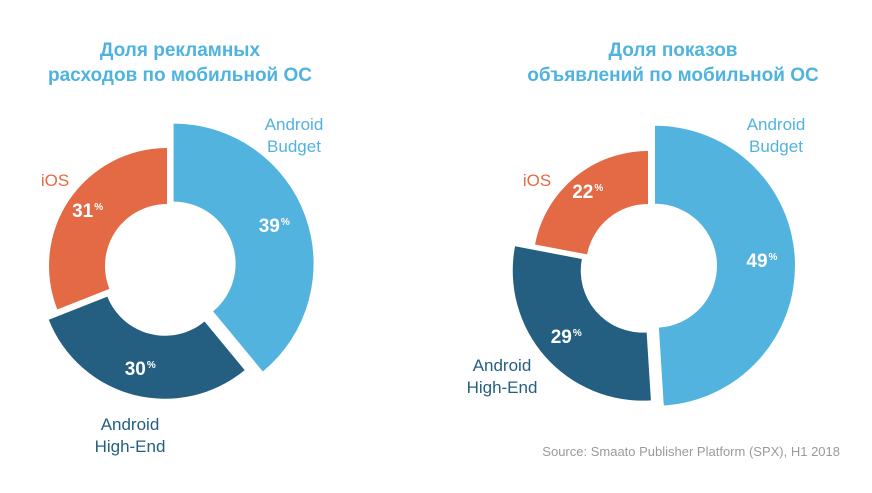 The width and height of the screenshot is (872, 493). What do you see at coordinates (673, 63) in the screenshot?
I see `chart-title-impressions: Доля показов объявлений по мобильной ОС` at bounding box center [673, 63].